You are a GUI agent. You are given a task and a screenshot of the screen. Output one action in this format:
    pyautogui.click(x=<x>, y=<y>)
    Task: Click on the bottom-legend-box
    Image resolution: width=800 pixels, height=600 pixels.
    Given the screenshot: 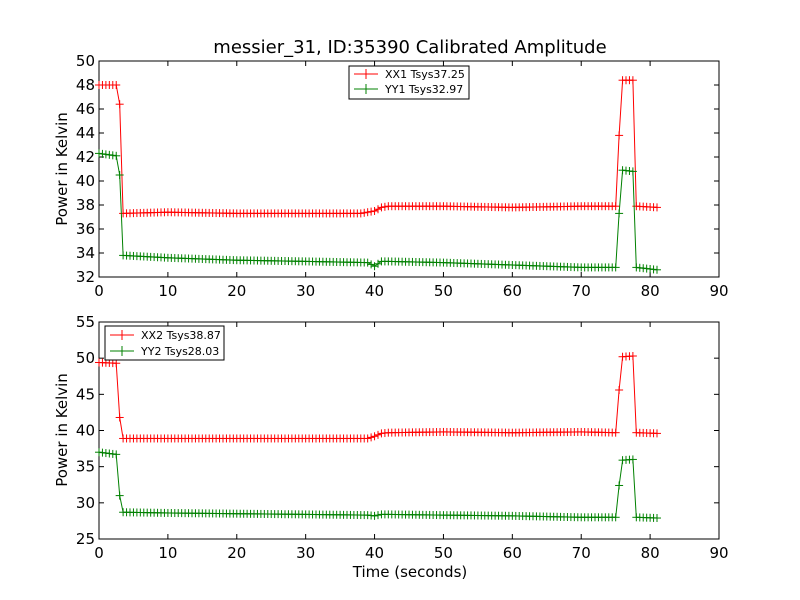 What is the action you would take?
    pyautogui.click(x=164, y=343)
    